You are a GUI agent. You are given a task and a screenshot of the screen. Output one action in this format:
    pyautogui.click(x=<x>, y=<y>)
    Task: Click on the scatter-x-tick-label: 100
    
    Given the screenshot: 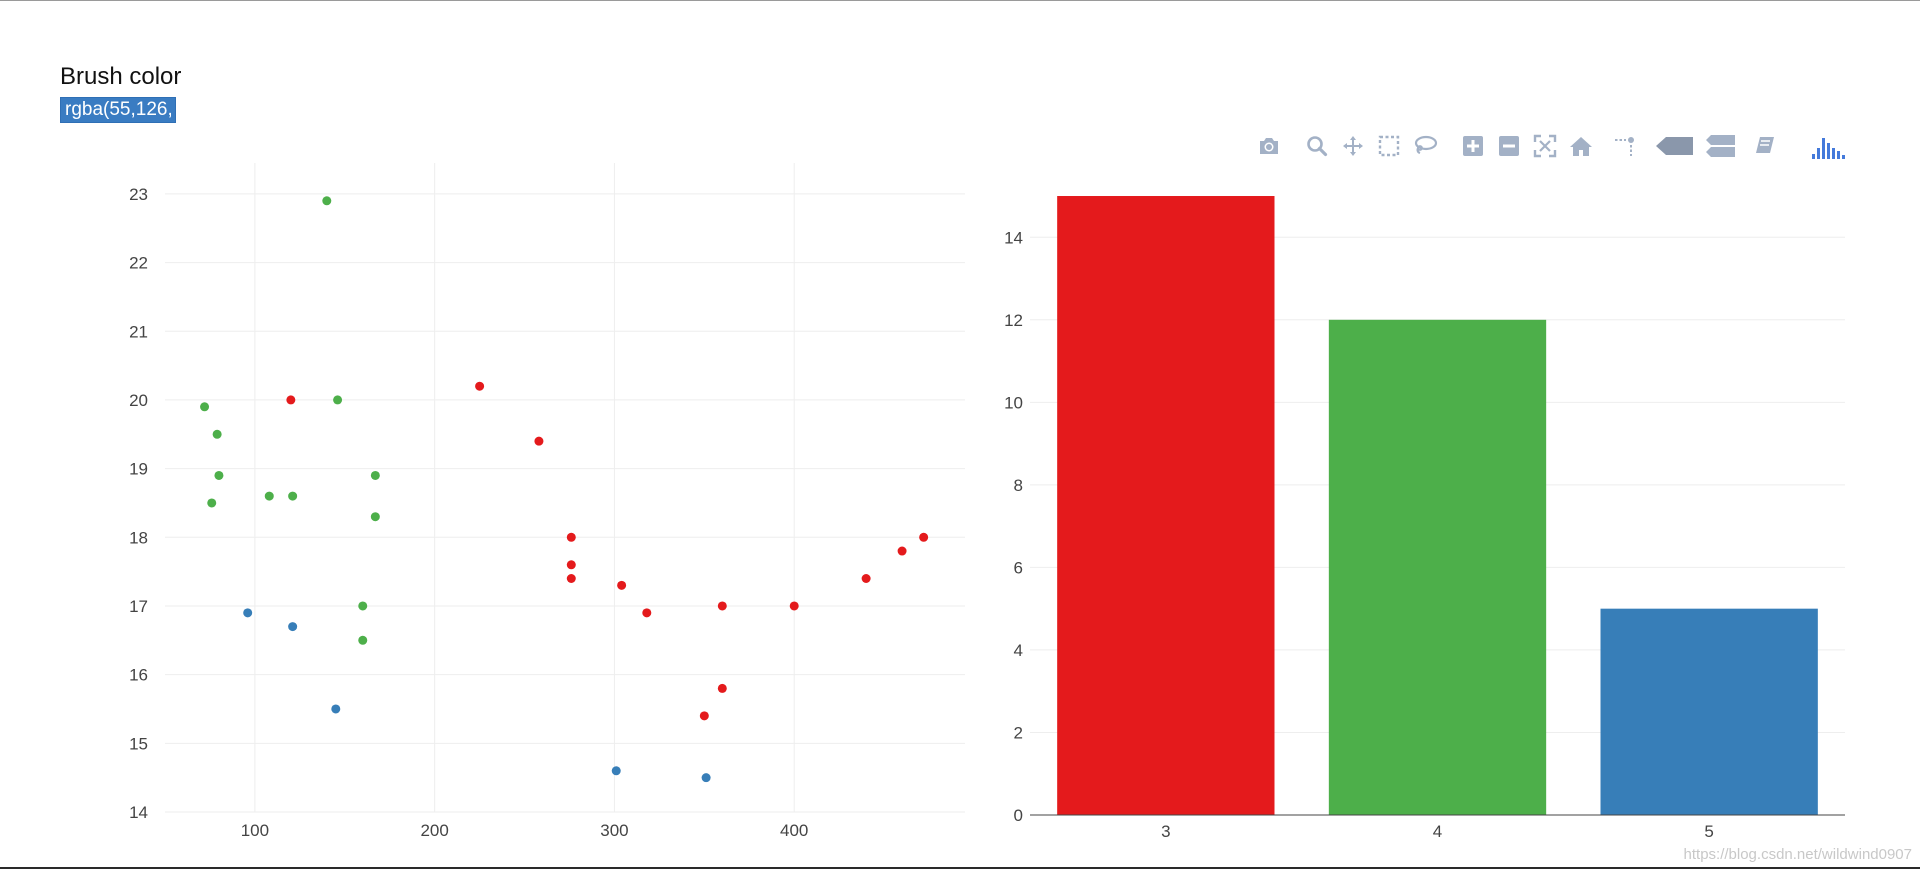 What is the action you would take?
    pyautogui.click(x=255, y=830)
    